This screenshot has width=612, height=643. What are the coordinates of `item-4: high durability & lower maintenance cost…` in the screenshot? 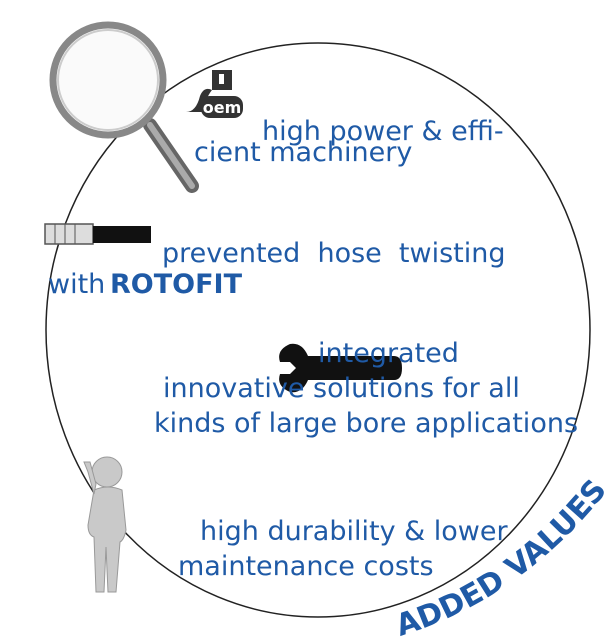 It's located at (343, 549).